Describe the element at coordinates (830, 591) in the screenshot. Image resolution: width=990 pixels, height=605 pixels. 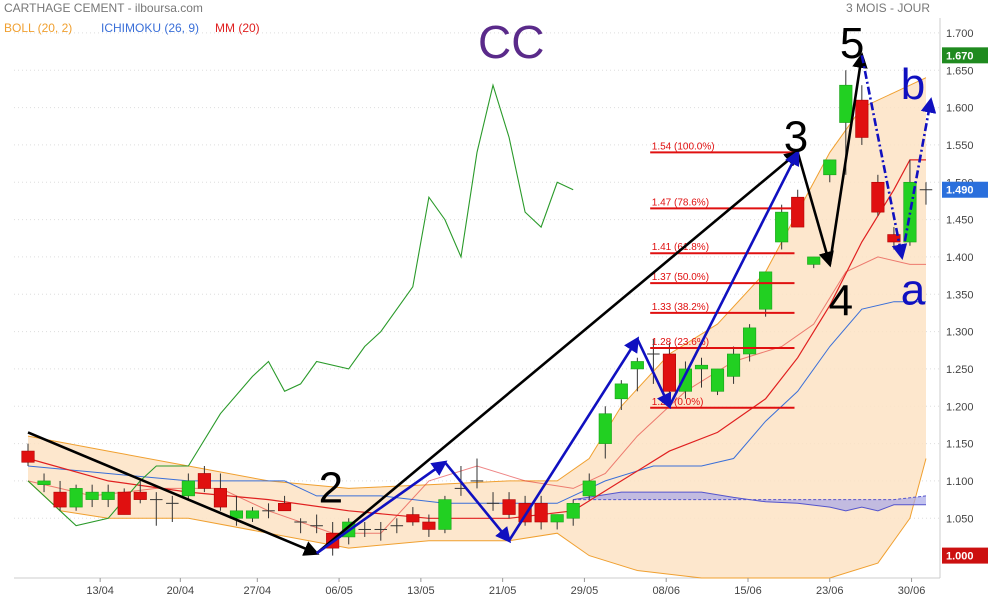
I see `date-tick-label: 23/06` at that location.